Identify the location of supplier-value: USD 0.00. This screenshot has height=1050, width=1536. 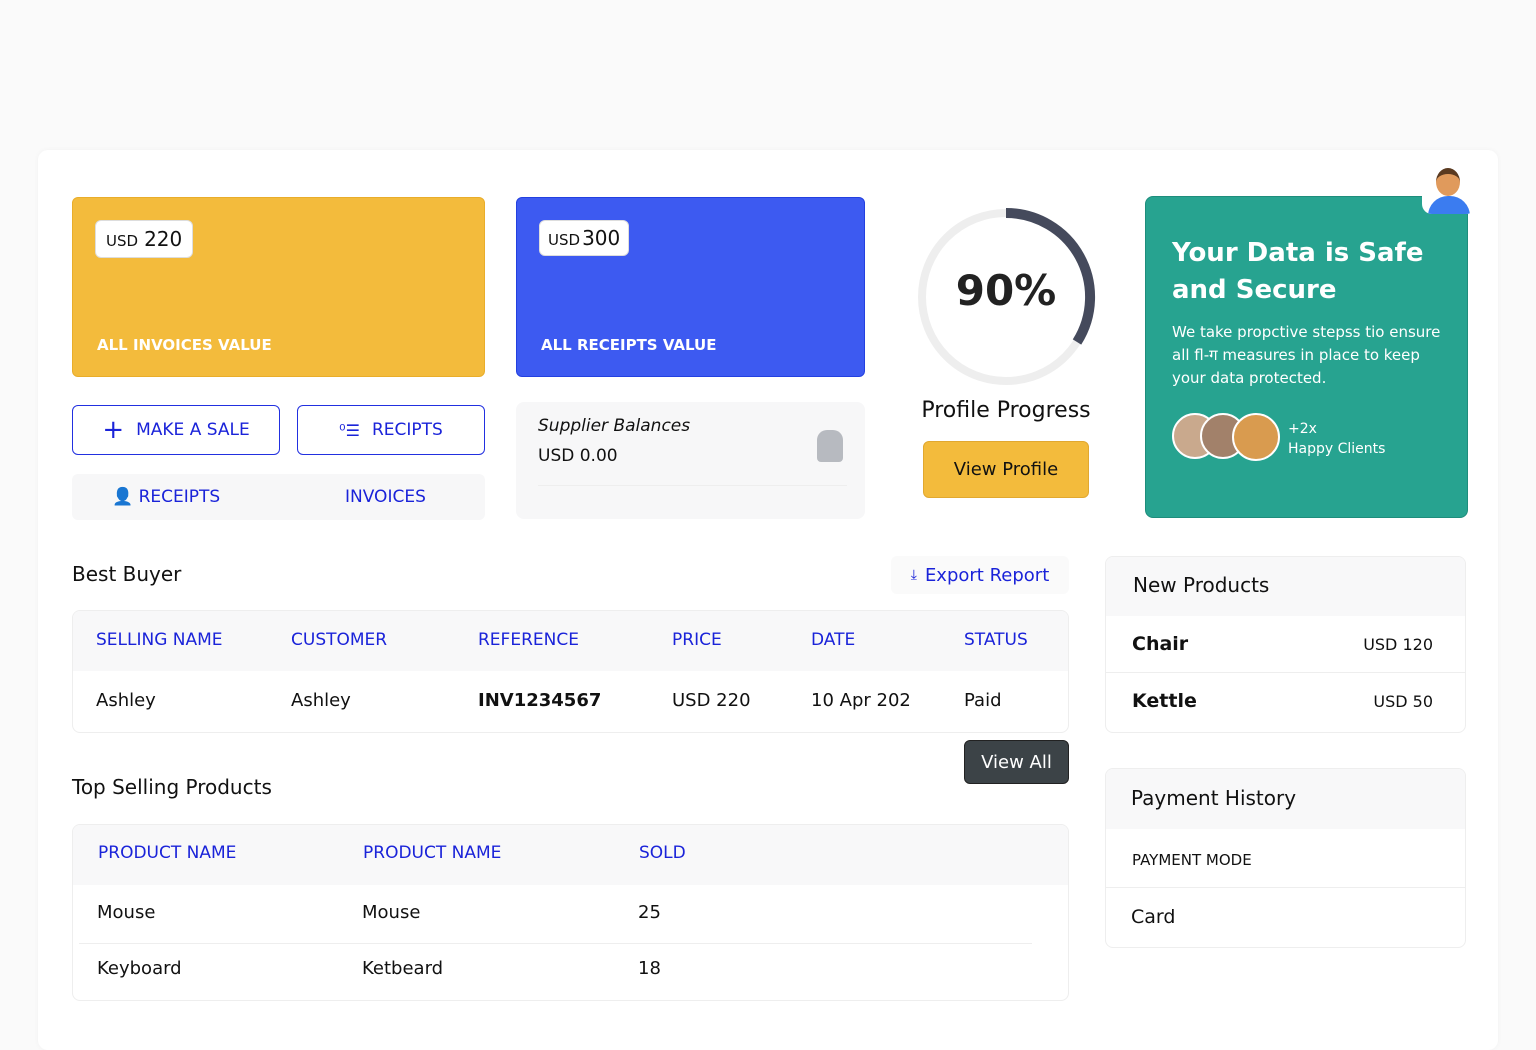
(578, 456).